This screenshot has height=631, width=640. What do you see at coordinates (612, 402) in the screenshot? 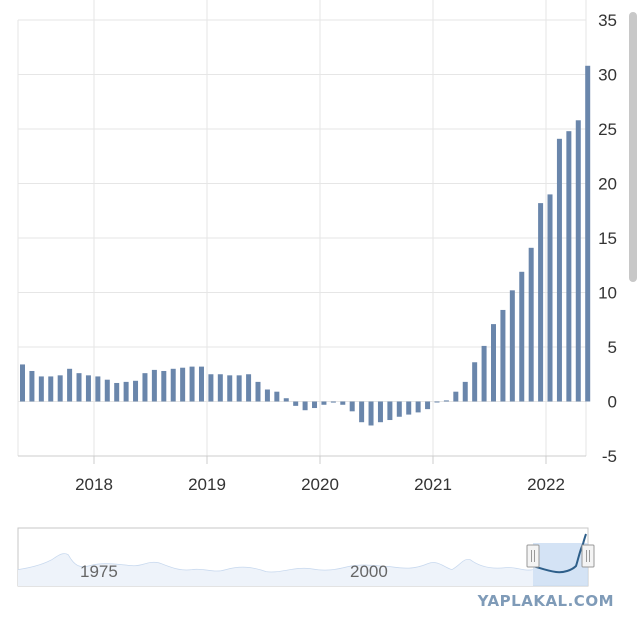
I see `y-tick-label: 0` at bounding box center [612, 402].